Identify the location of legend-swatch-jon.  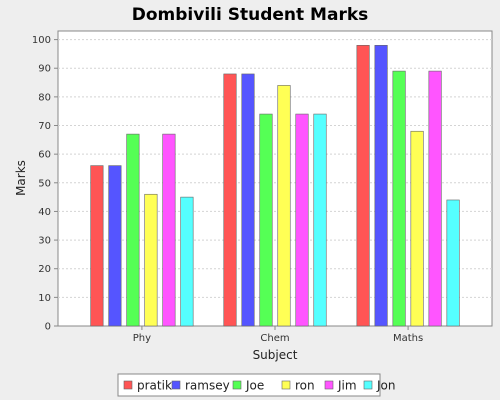
(368, 385).